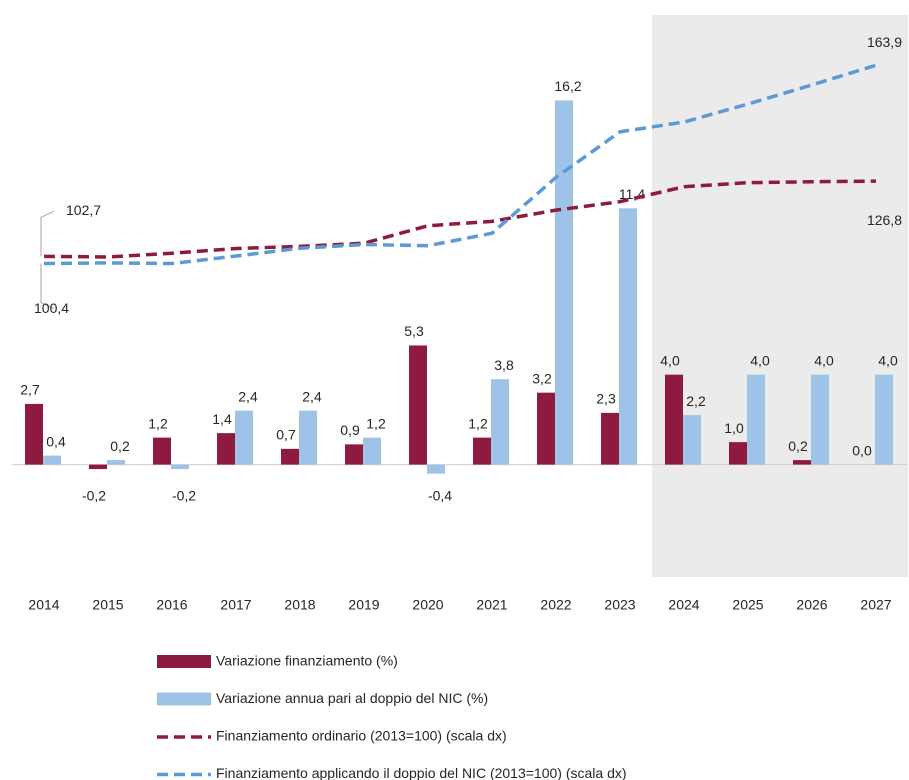  I want to click on data-label: 100,4, so click(51, 308).